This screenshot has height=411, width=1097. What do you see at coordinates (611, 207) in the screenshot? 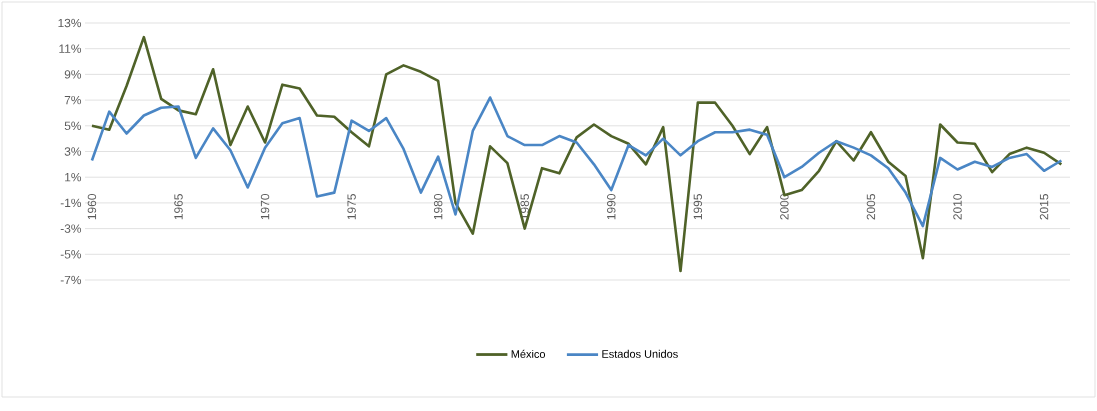
I see `x-tick-label: 1990` at bounding box center [611, 207].